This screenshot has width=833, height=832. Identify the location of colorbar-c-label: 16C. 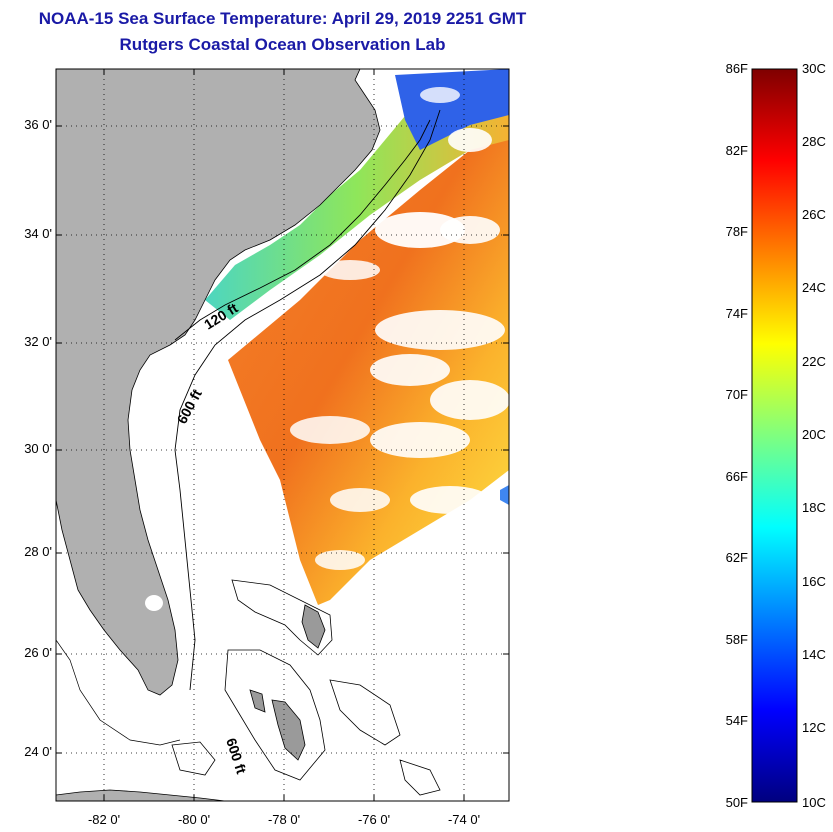
(814, 581).